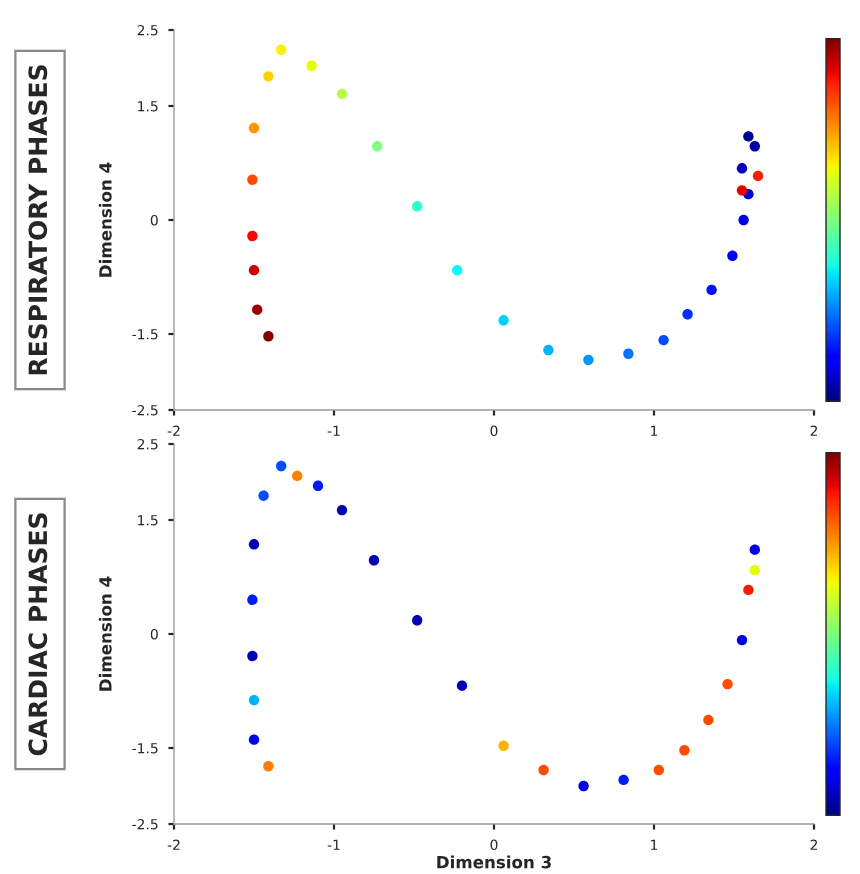 The height and width of the screenshot is (874, 860). Describe the element at coordinates (38, 220) in the screenshot. I see `text: RESPIRATORY PHASES` at that location.